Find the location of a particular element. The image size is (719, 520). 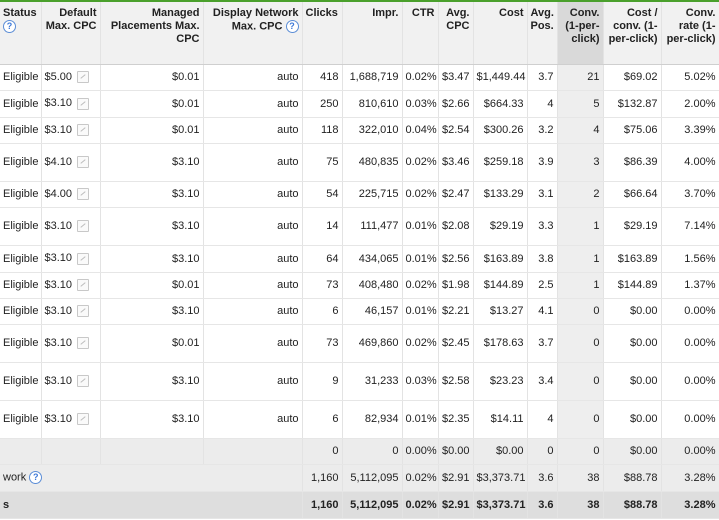

cpc-value: $4.00 is located at coordinates (58, 193).